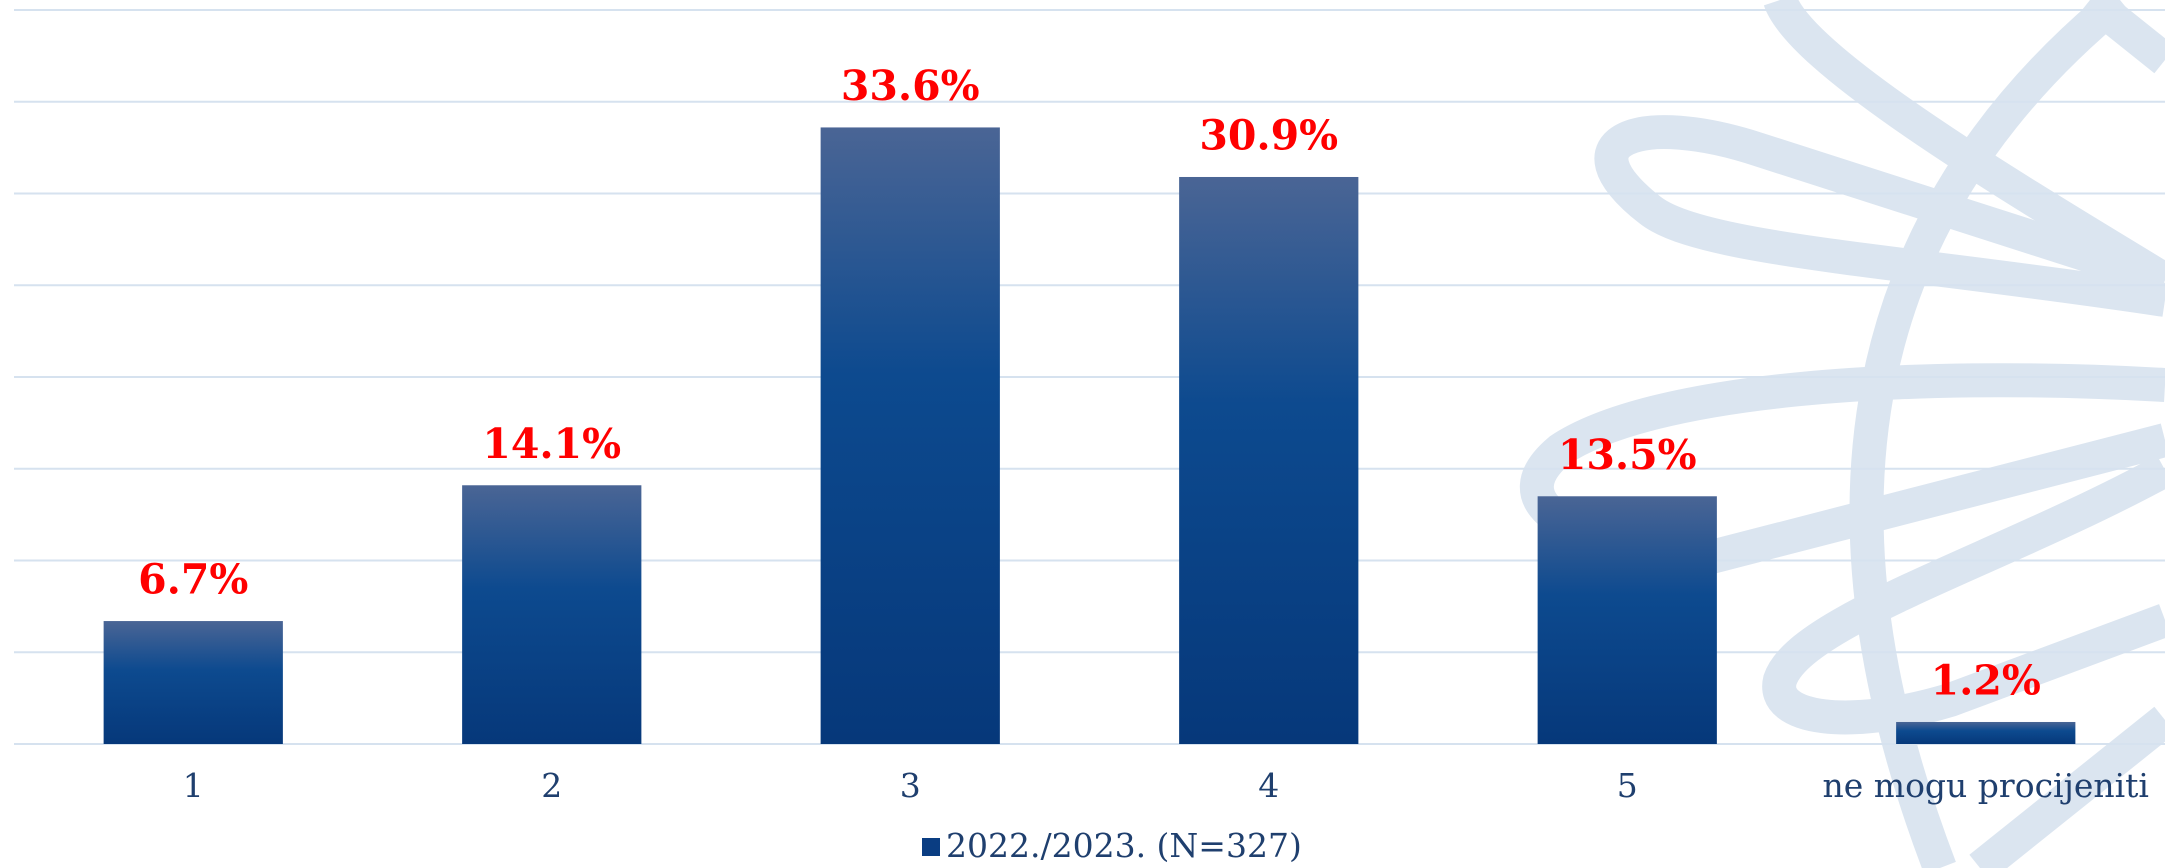 This screenshot has height=868, width=2165. I want to click on x-tick-label: 1, so click(193, 785).